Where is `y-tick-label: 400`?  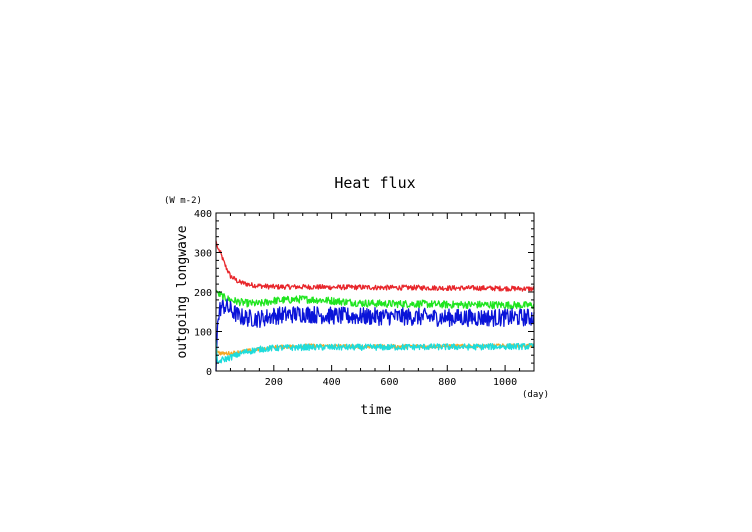
y-tick-label: 400 is located at coordinates (203, 214).